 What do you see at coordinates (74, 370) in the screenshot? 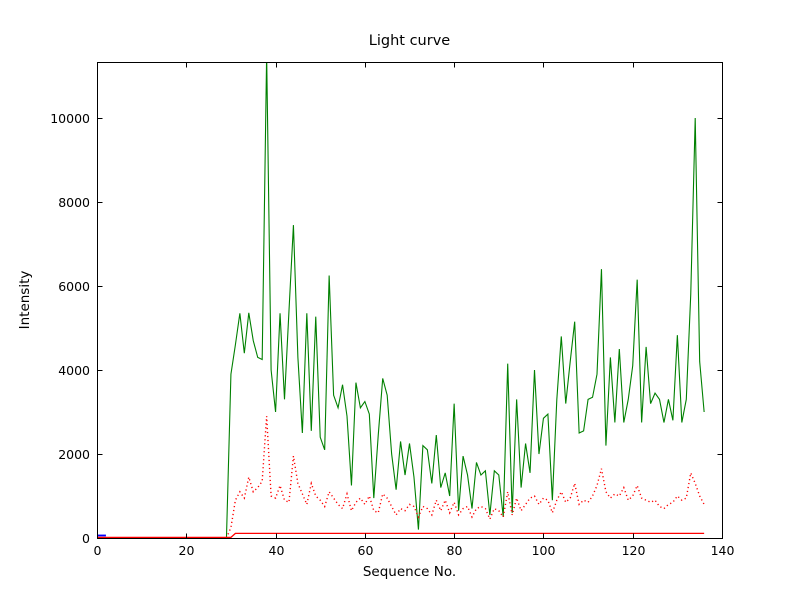
I see `y-tick-label: 4000` at bounding box center [74, 370].